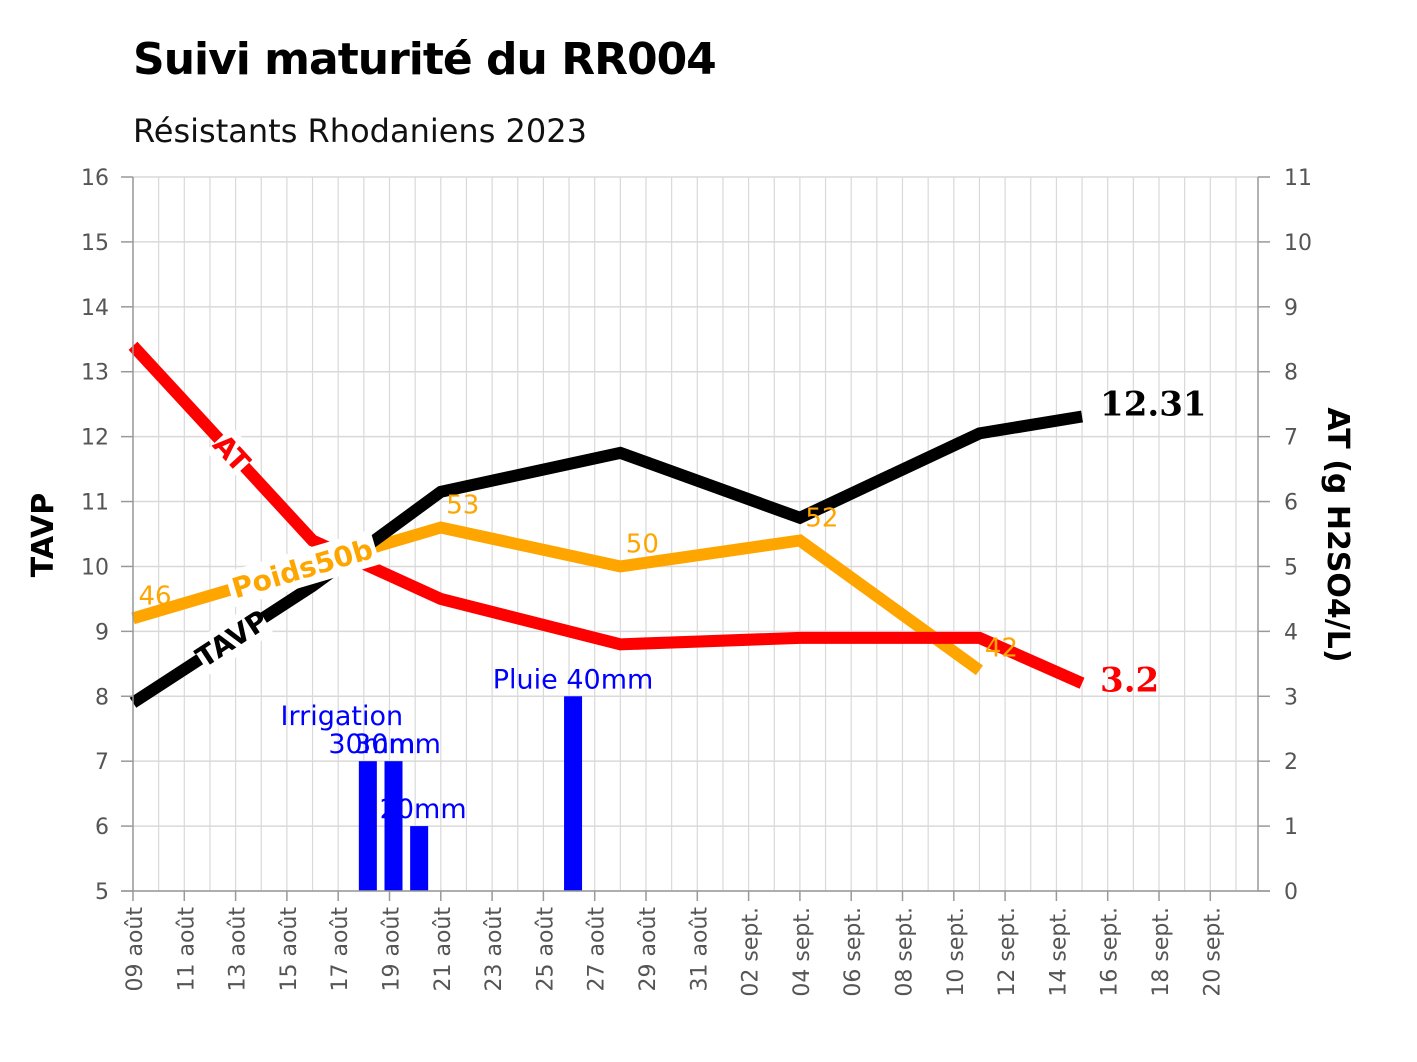 Image resolution: width=1417 pixels, height=1062 pixels. Describe the element at coordinates (102, 892) in the screenshot. I see `y-left-tick-label: 5` at that location.